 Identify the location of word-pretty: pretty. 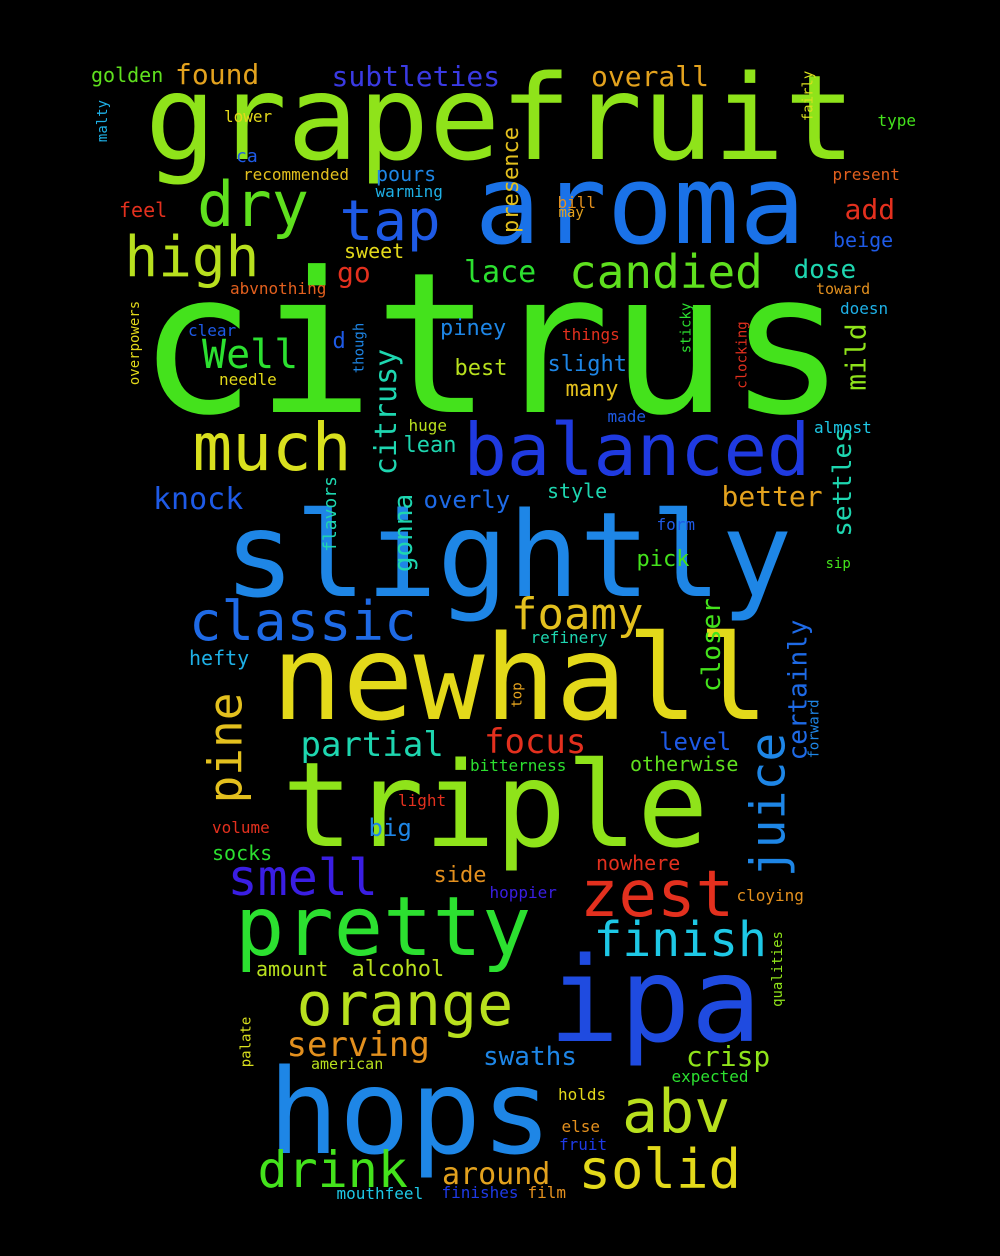
(383, 927).